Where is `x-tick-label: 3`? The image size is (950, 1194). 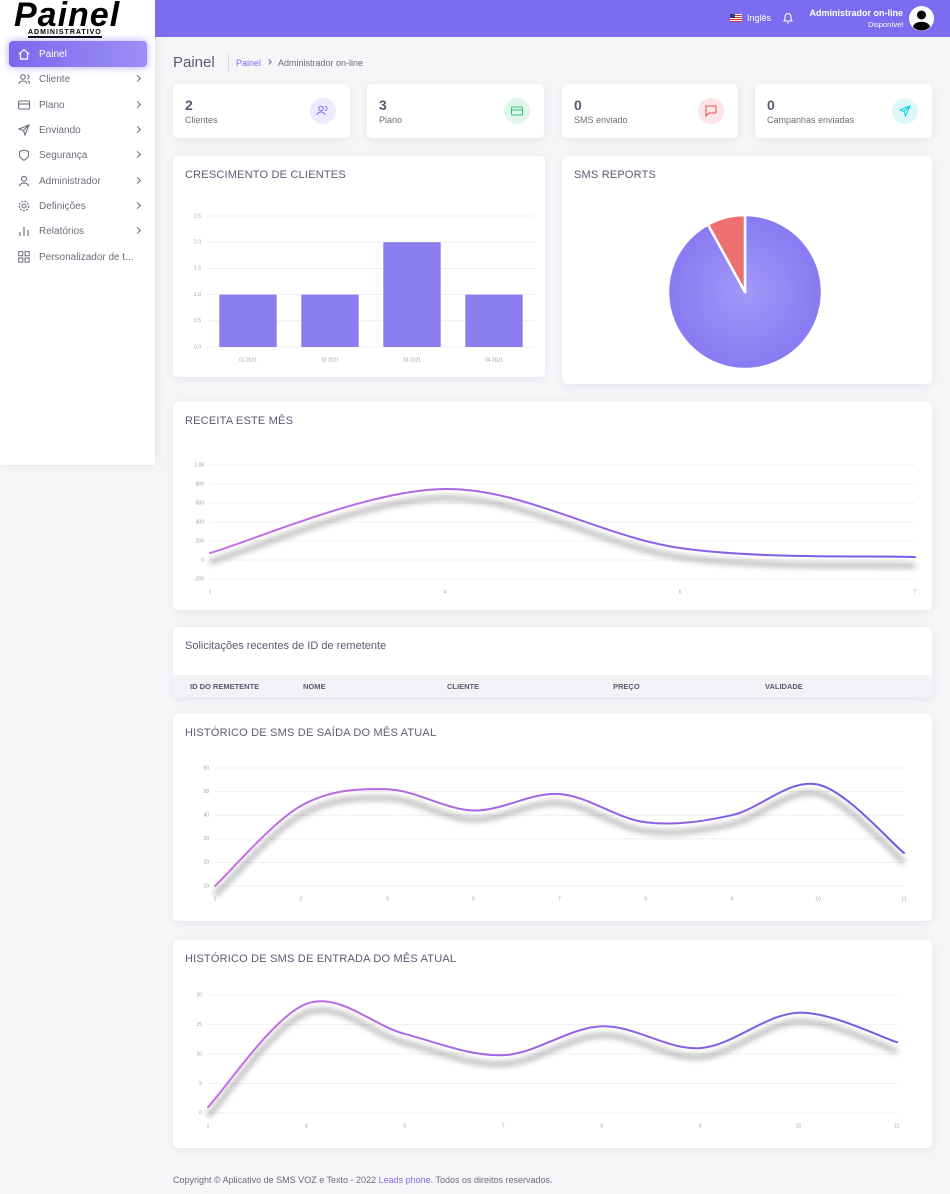
x-tick-label: 3 is located at coordinates (387, 899).